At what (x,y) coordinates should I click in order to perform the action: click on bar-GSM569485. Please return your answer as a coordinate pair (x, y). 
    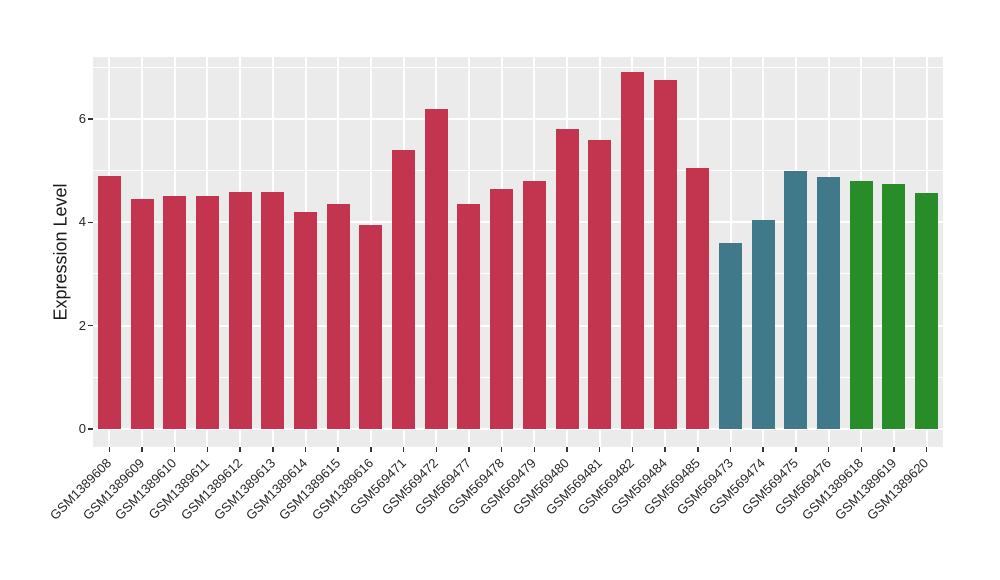
    Looking at the image, I should click on (698, 298).